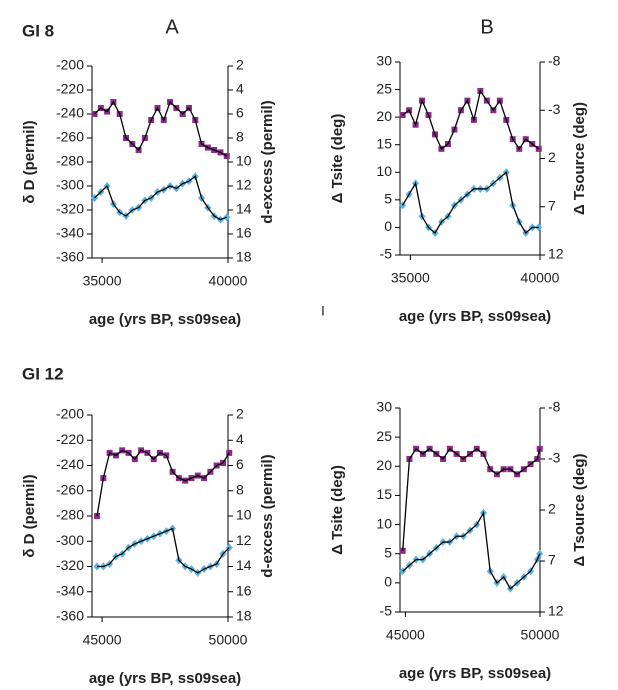  Describe the element at coordinates (43, 373) in the screenshot. I see `group-label: GI 12` at that location.